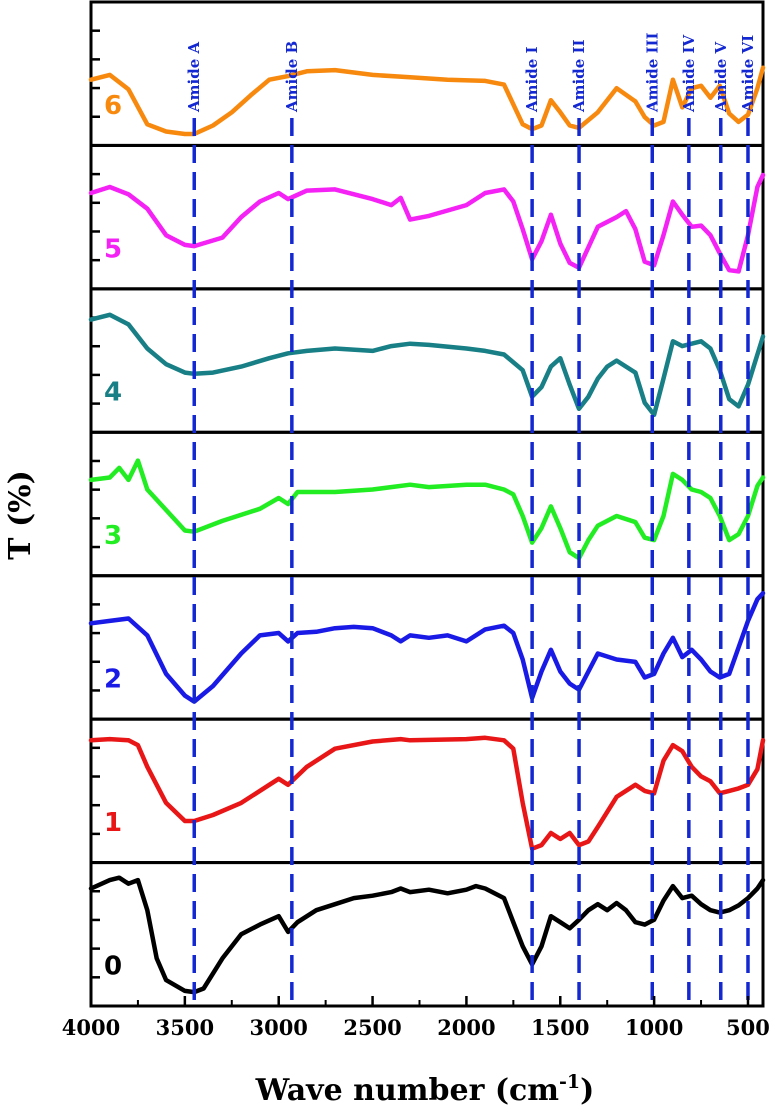 The image size is (774, 1116). Describe the element at coordinates (748, 1027) in the screenshot. I see `x-tick-label: 500` at that location.